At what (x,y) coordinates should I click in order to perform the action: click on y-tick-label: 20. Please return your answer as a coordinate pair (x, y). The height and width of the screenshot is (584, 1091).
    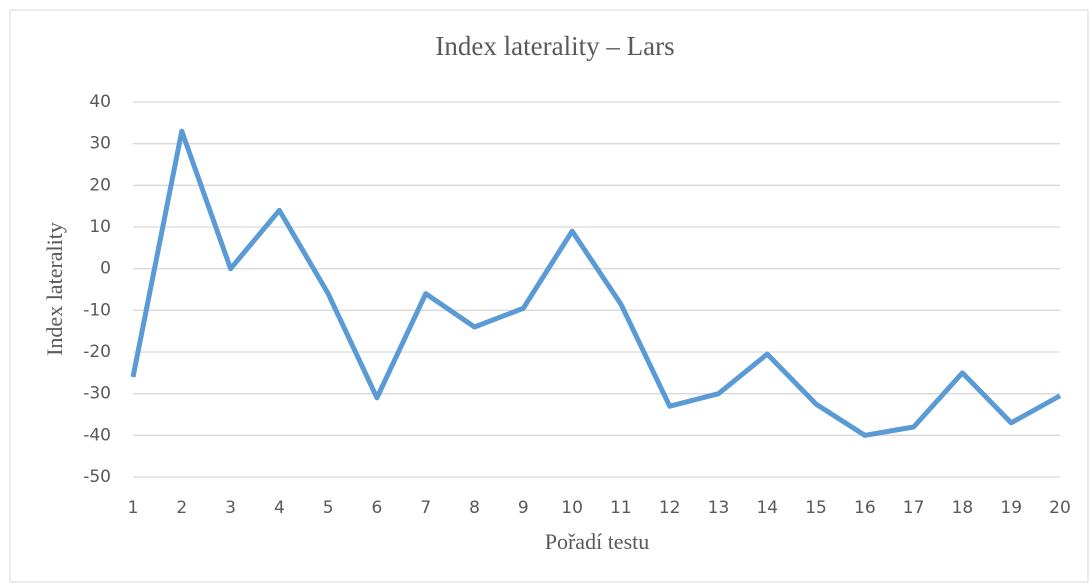
    Looking at the image, I should click on (100, 185).